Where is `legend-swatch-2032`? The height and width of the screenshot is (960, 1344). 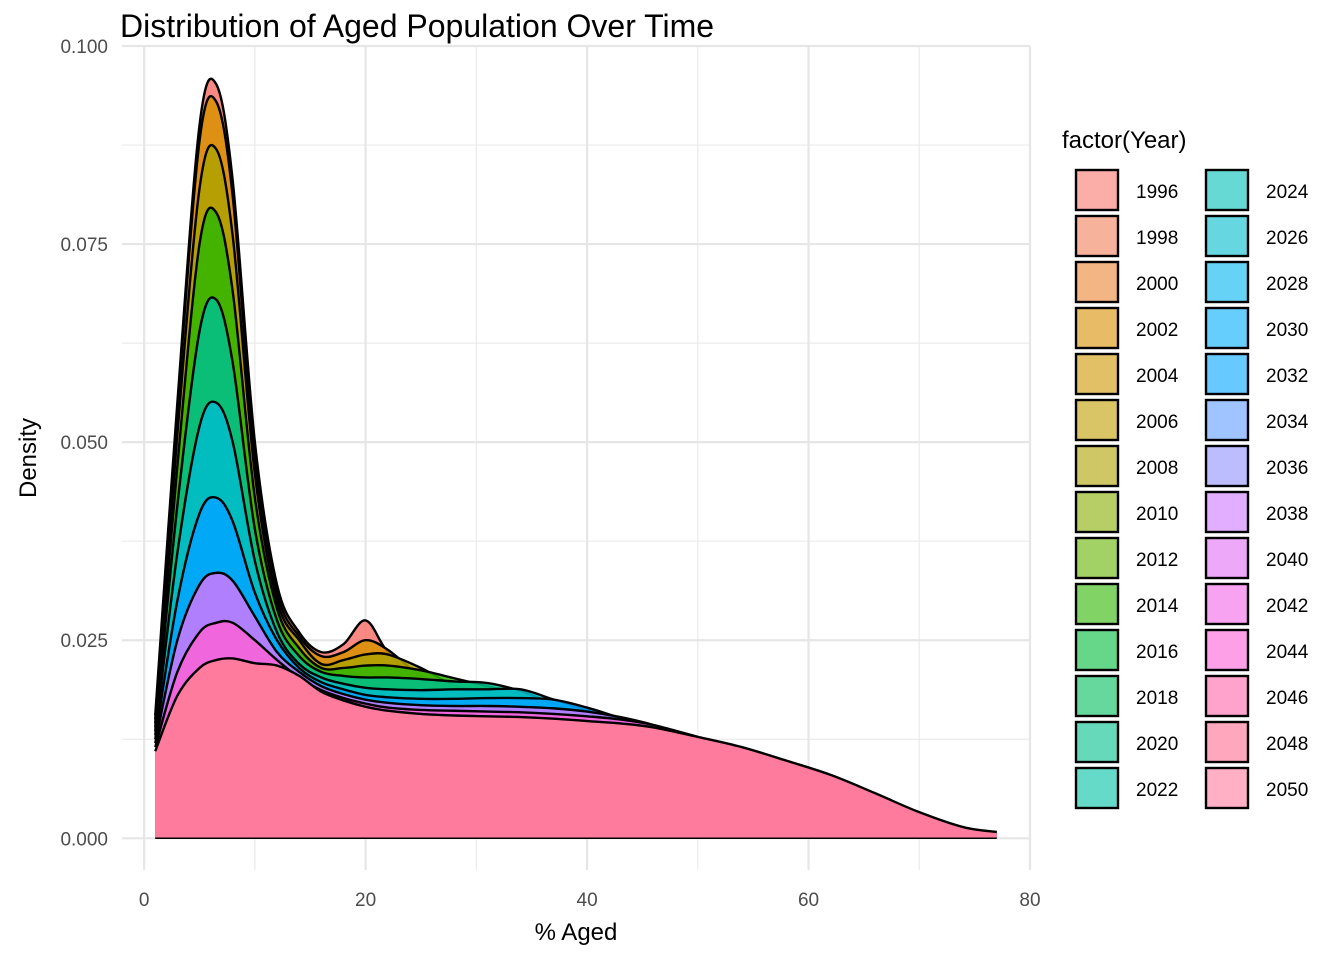
legend-swatch-2032 is located at coordinates (1227, 374).